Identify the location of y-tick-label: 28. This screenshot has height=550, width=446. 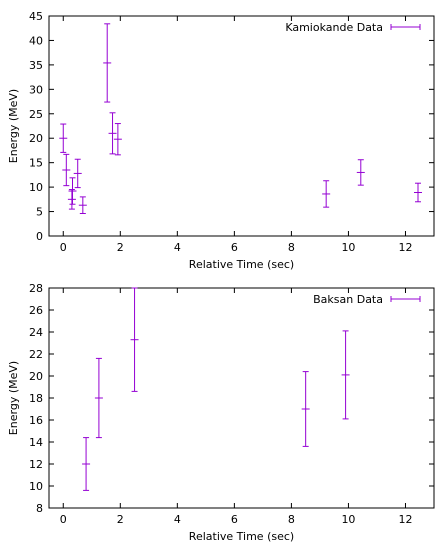
(36, 288).